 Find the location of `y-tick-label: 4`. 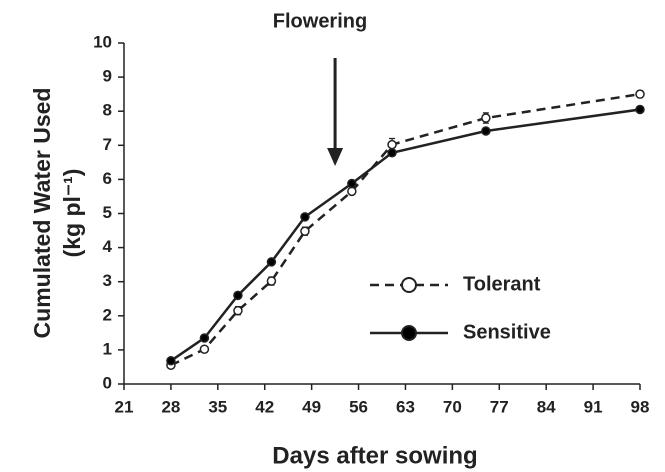

y-tick-label: 4 is located at coordinates (108, 246).